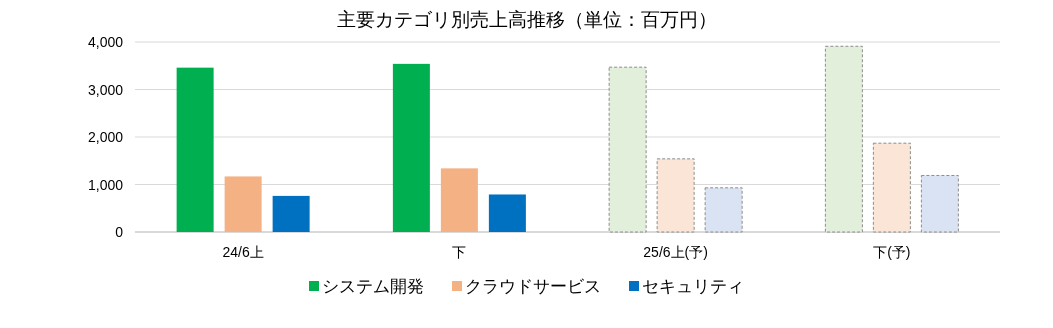  Describe the element at coordinates (119, 232) in the screenshot. I see `y-tick-label: 0` at that location.